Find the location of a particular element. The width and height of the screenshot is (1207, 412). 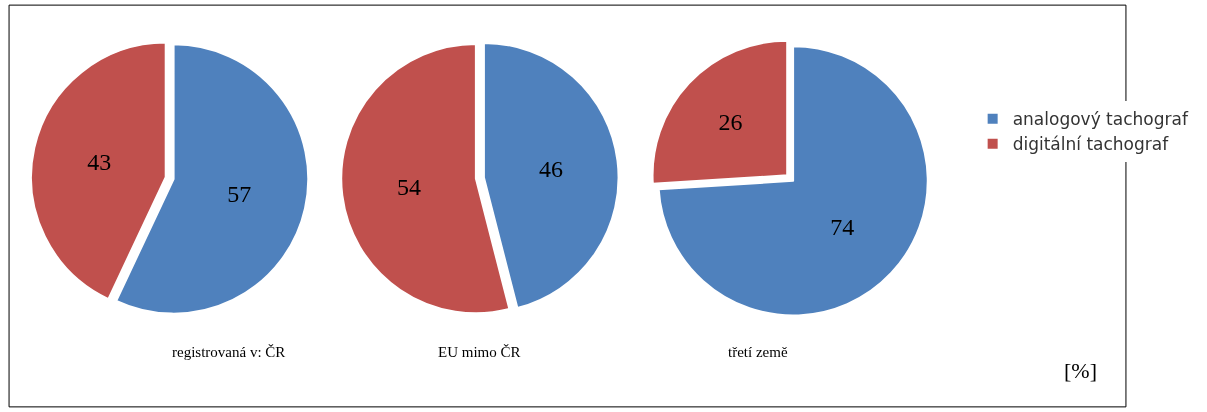

data-label: 26 is located at coordinates (730, 122).